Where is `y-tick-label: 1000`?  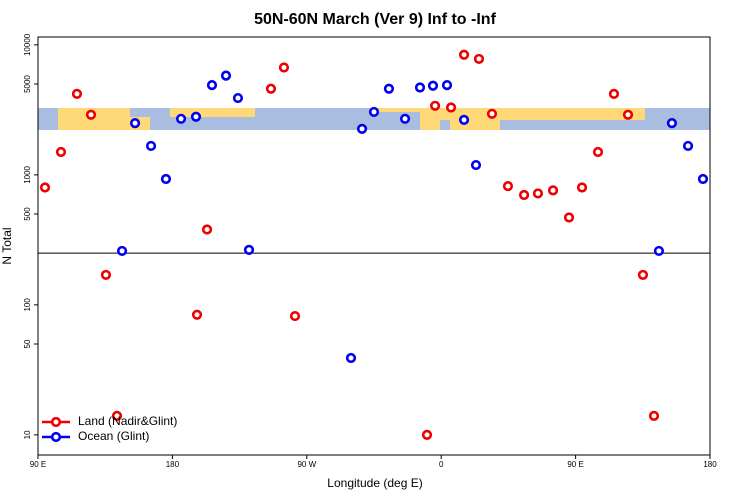
y-tick-label: 1000 is located at coordinates (27, 174).